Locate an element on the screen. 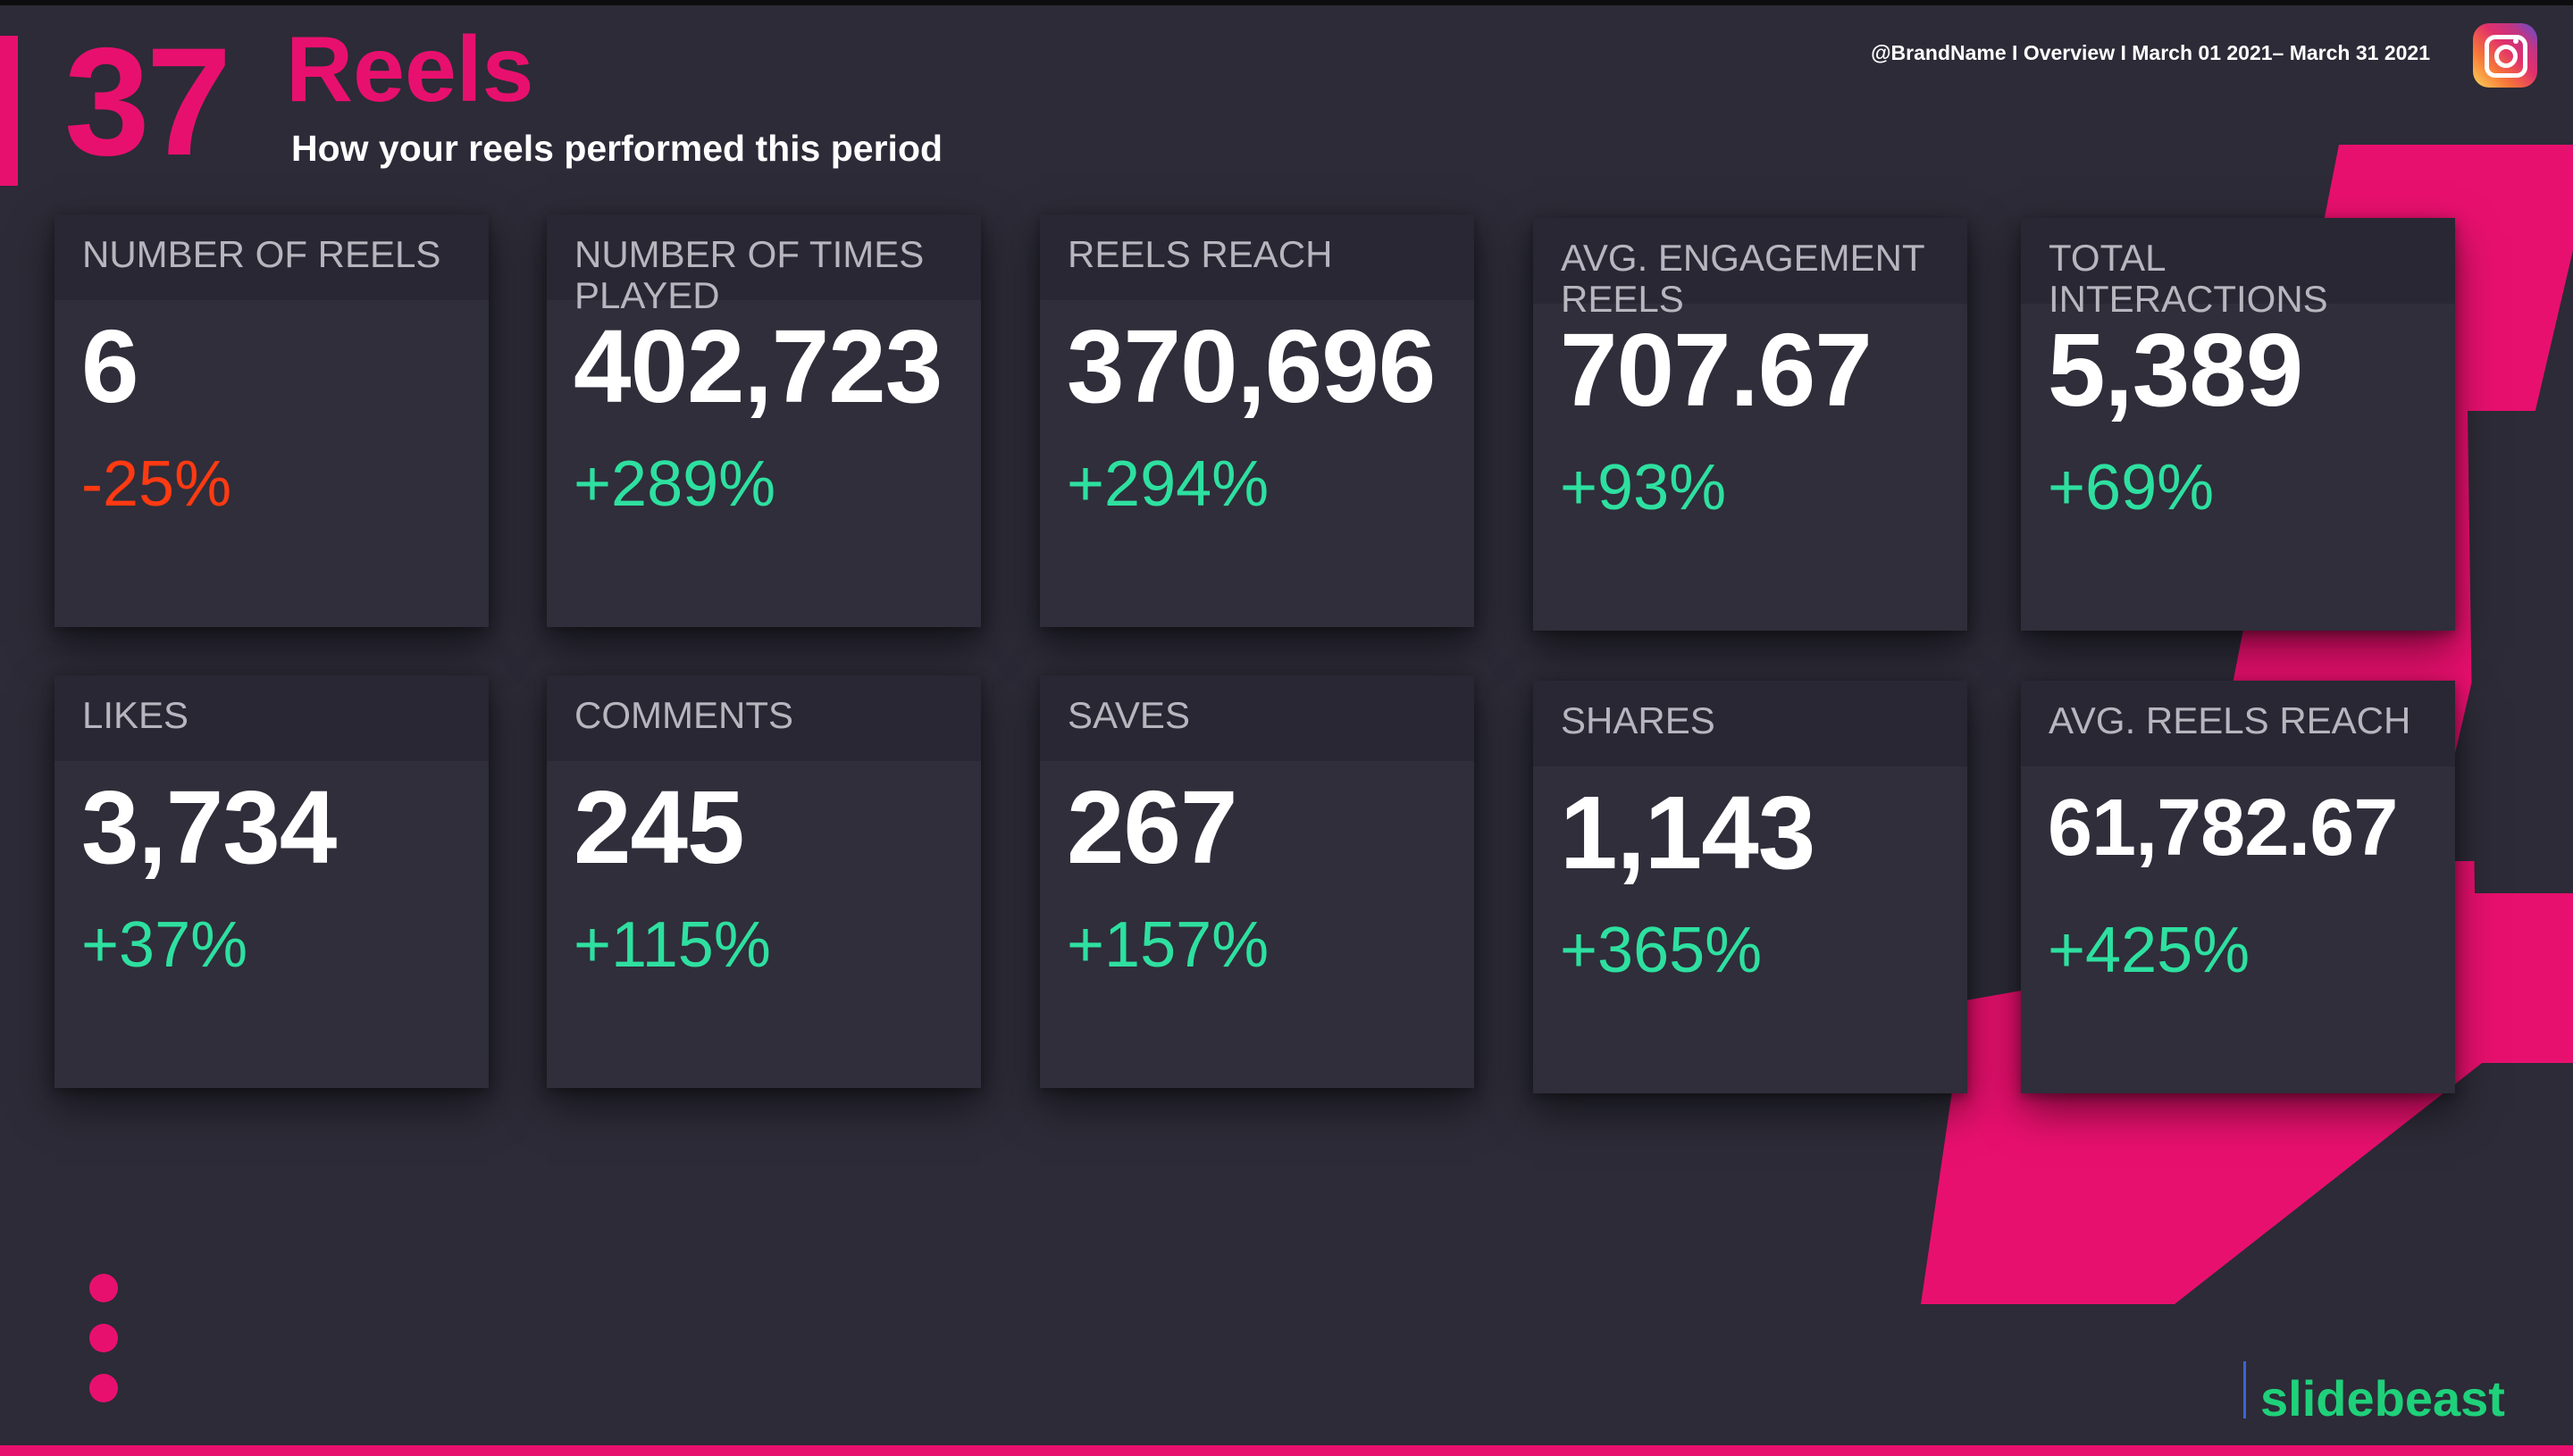 This screenshot has height=1456, width=2573. left-accent-bar is located at coordinates (9, 111).